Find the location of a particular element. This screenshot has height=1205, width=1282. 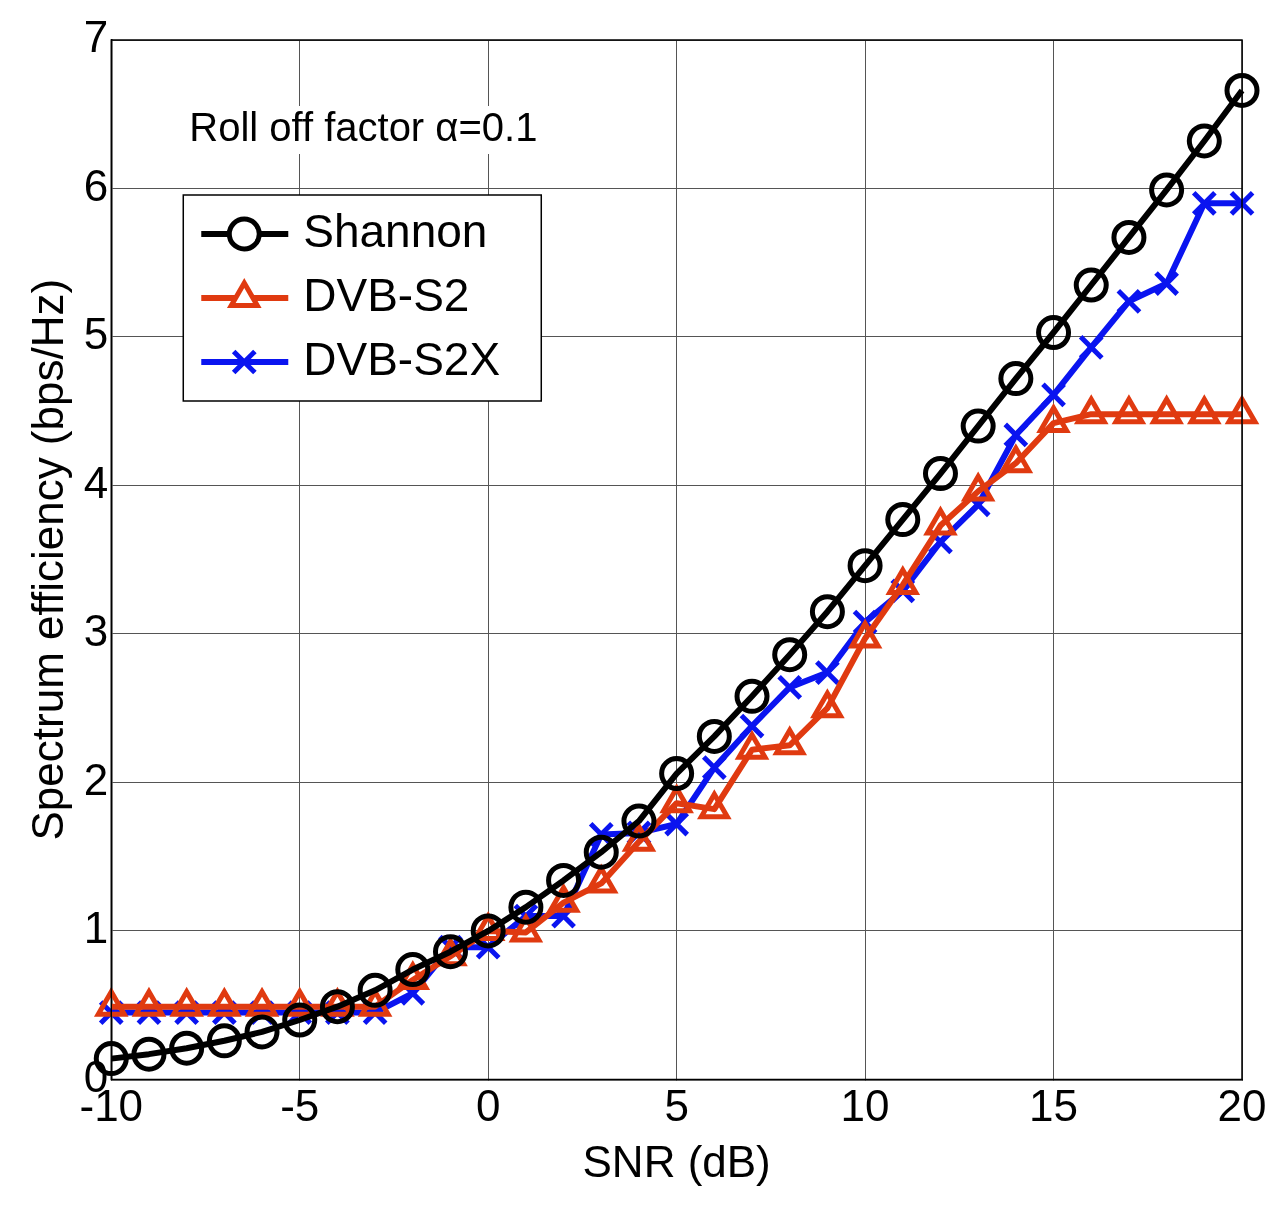

annotation: Roll off factor α=0.1 is located at coordinates (363, 127).